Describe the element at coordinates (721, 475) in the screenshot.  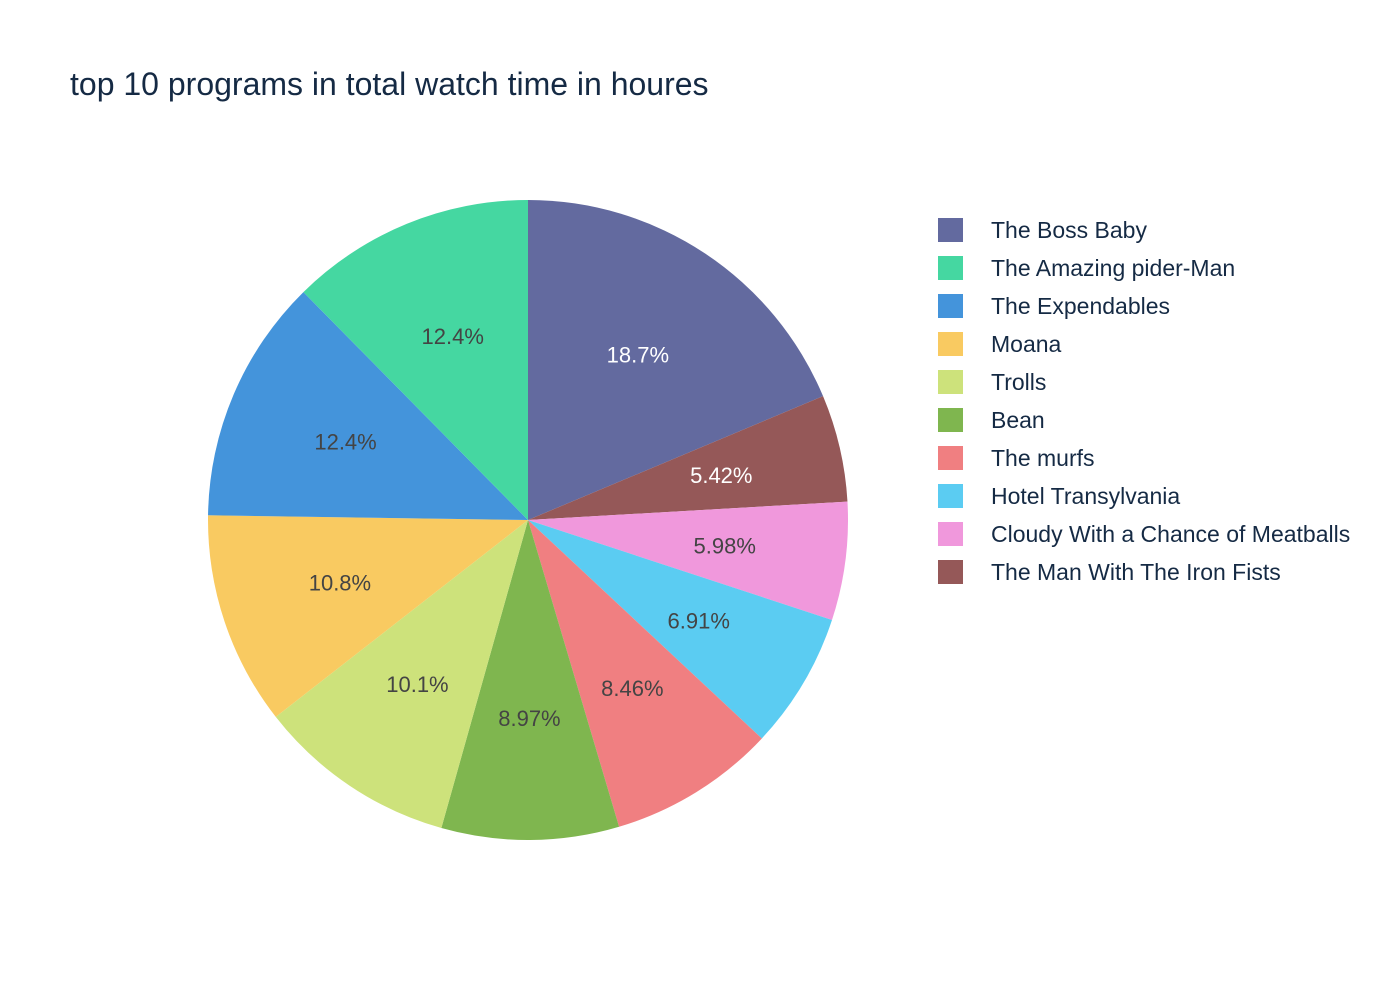
I see `slice-label: 5.42%` at that location.